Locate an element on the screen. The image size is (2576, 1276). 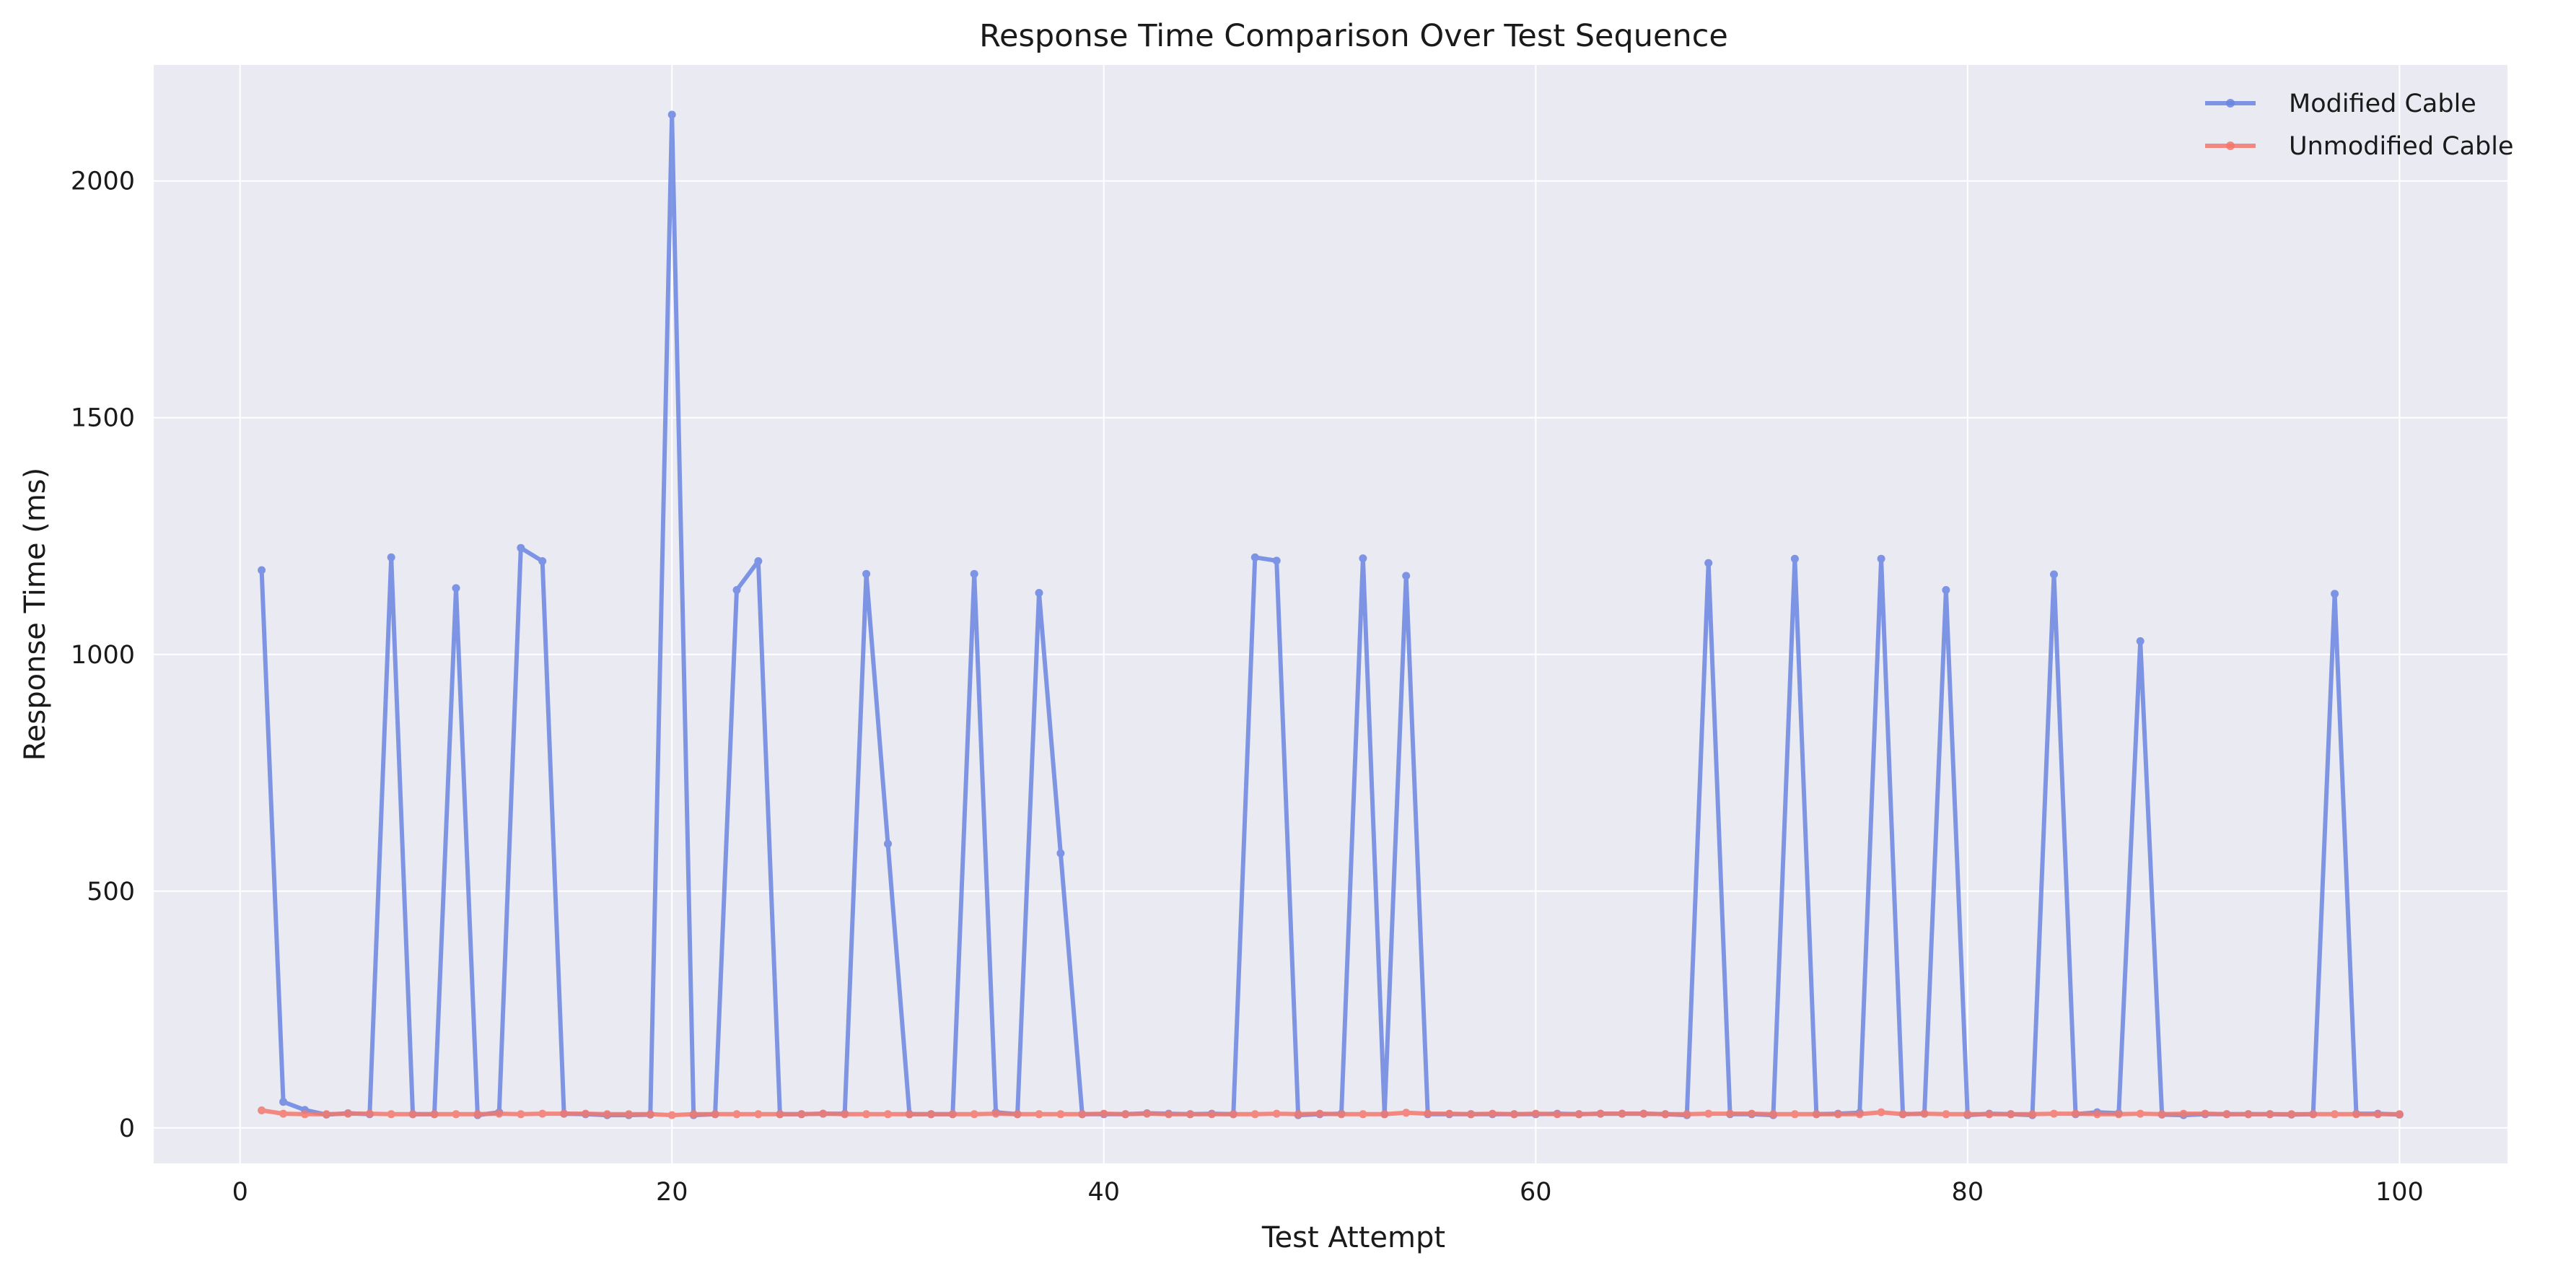
y-tick-label: 2000 is located at coordinates (103, 181).